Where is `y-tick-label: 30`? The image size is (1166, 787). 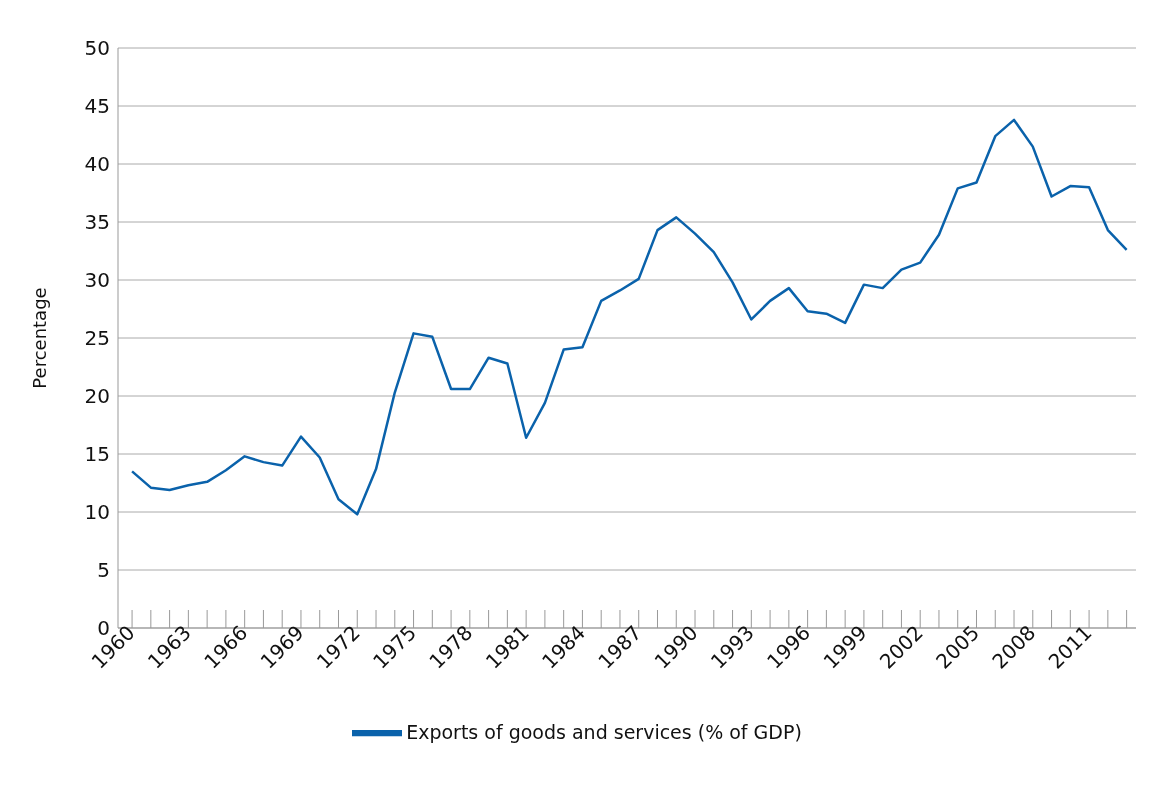
y-tick-label: 30 is located at coordinates (97, 280).